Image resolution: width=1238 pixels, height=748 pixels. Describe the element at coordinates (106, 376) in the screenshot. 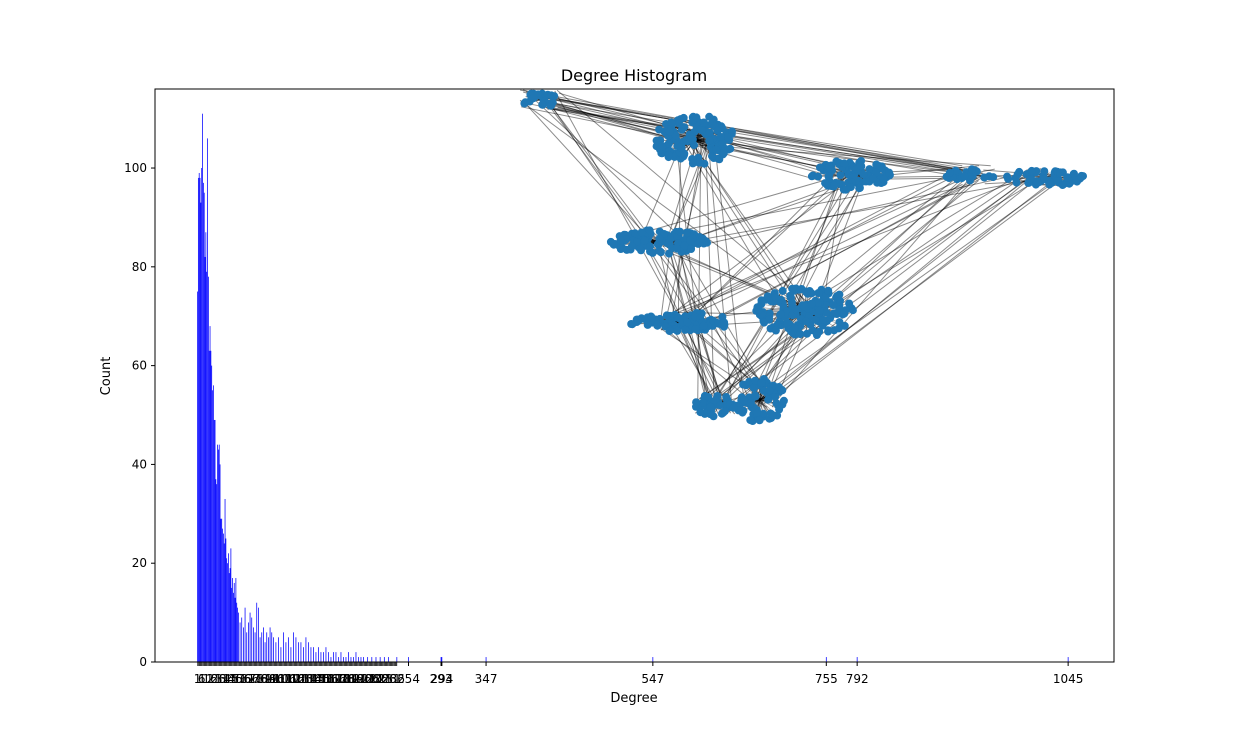

I see `y-axis-label: Count` at that location.